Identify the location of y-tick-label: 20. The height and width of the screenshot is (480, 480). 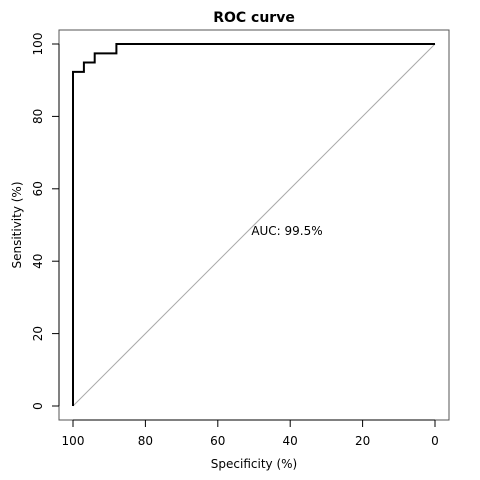
(38, 333).